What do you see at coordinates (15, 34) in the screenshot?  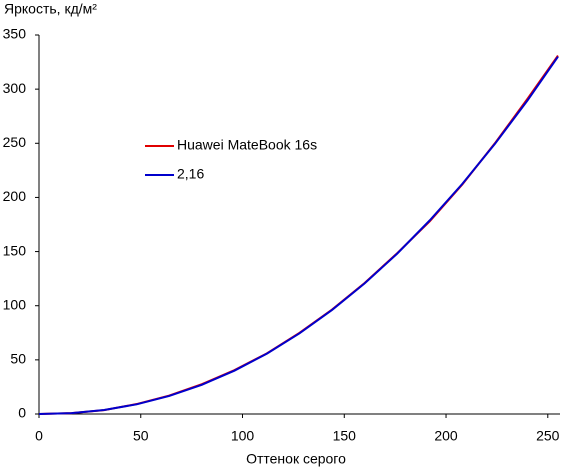 I see `y-tick-label: 350` at bounding box center [15, 34].